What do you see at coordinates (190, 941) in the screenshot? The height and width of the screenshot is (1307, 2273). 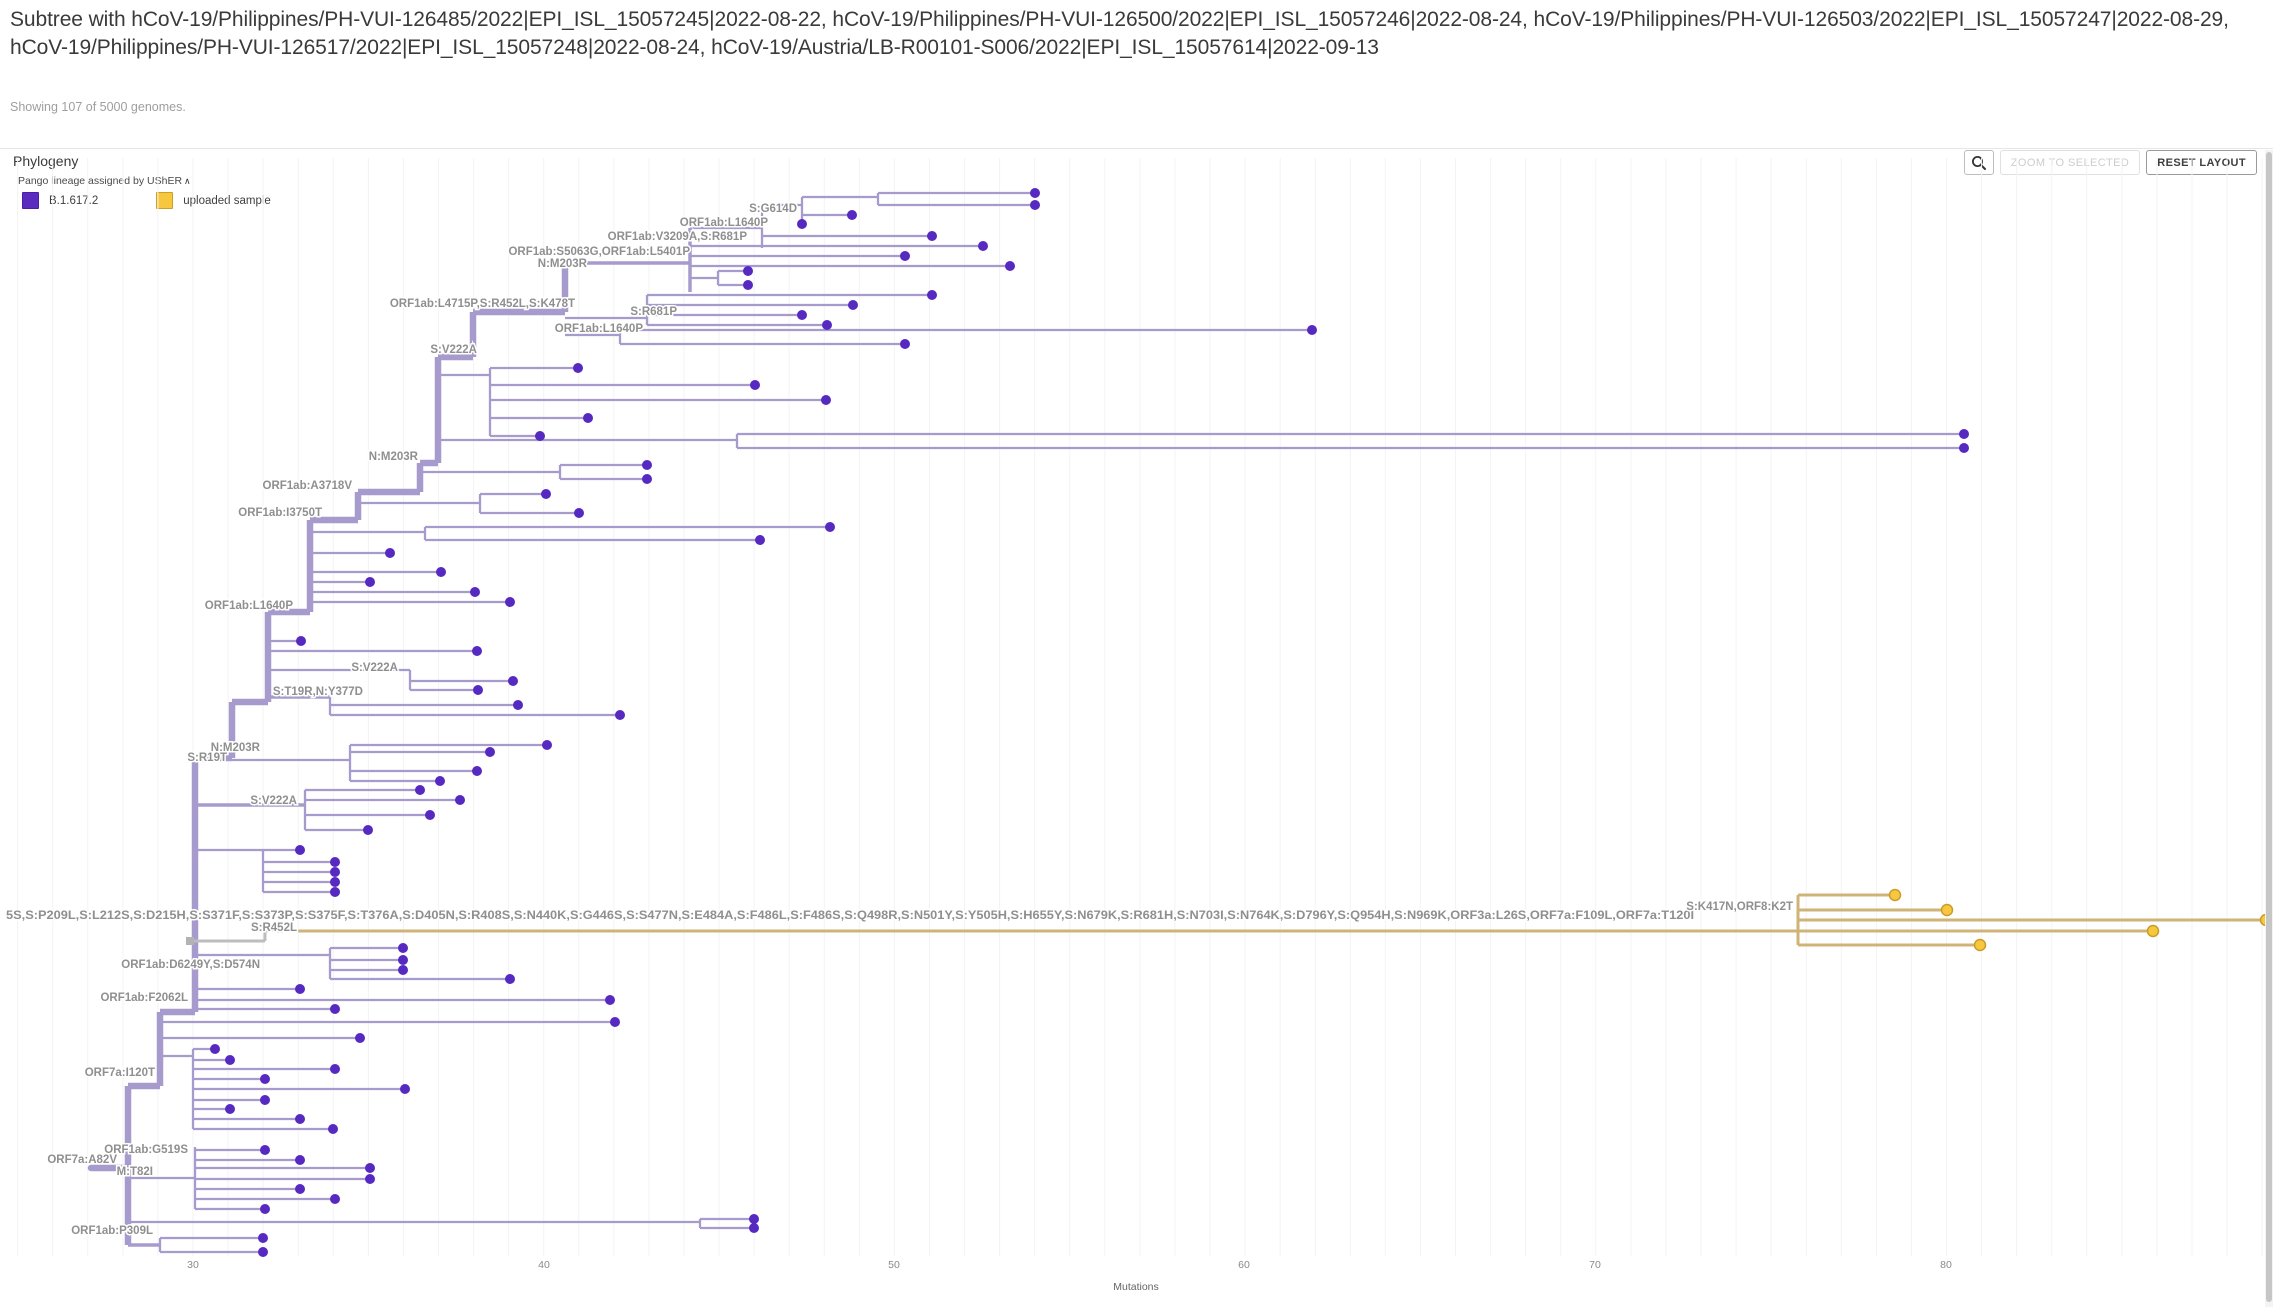 I see `selected-internal-node` at bounding box center [190, 941].